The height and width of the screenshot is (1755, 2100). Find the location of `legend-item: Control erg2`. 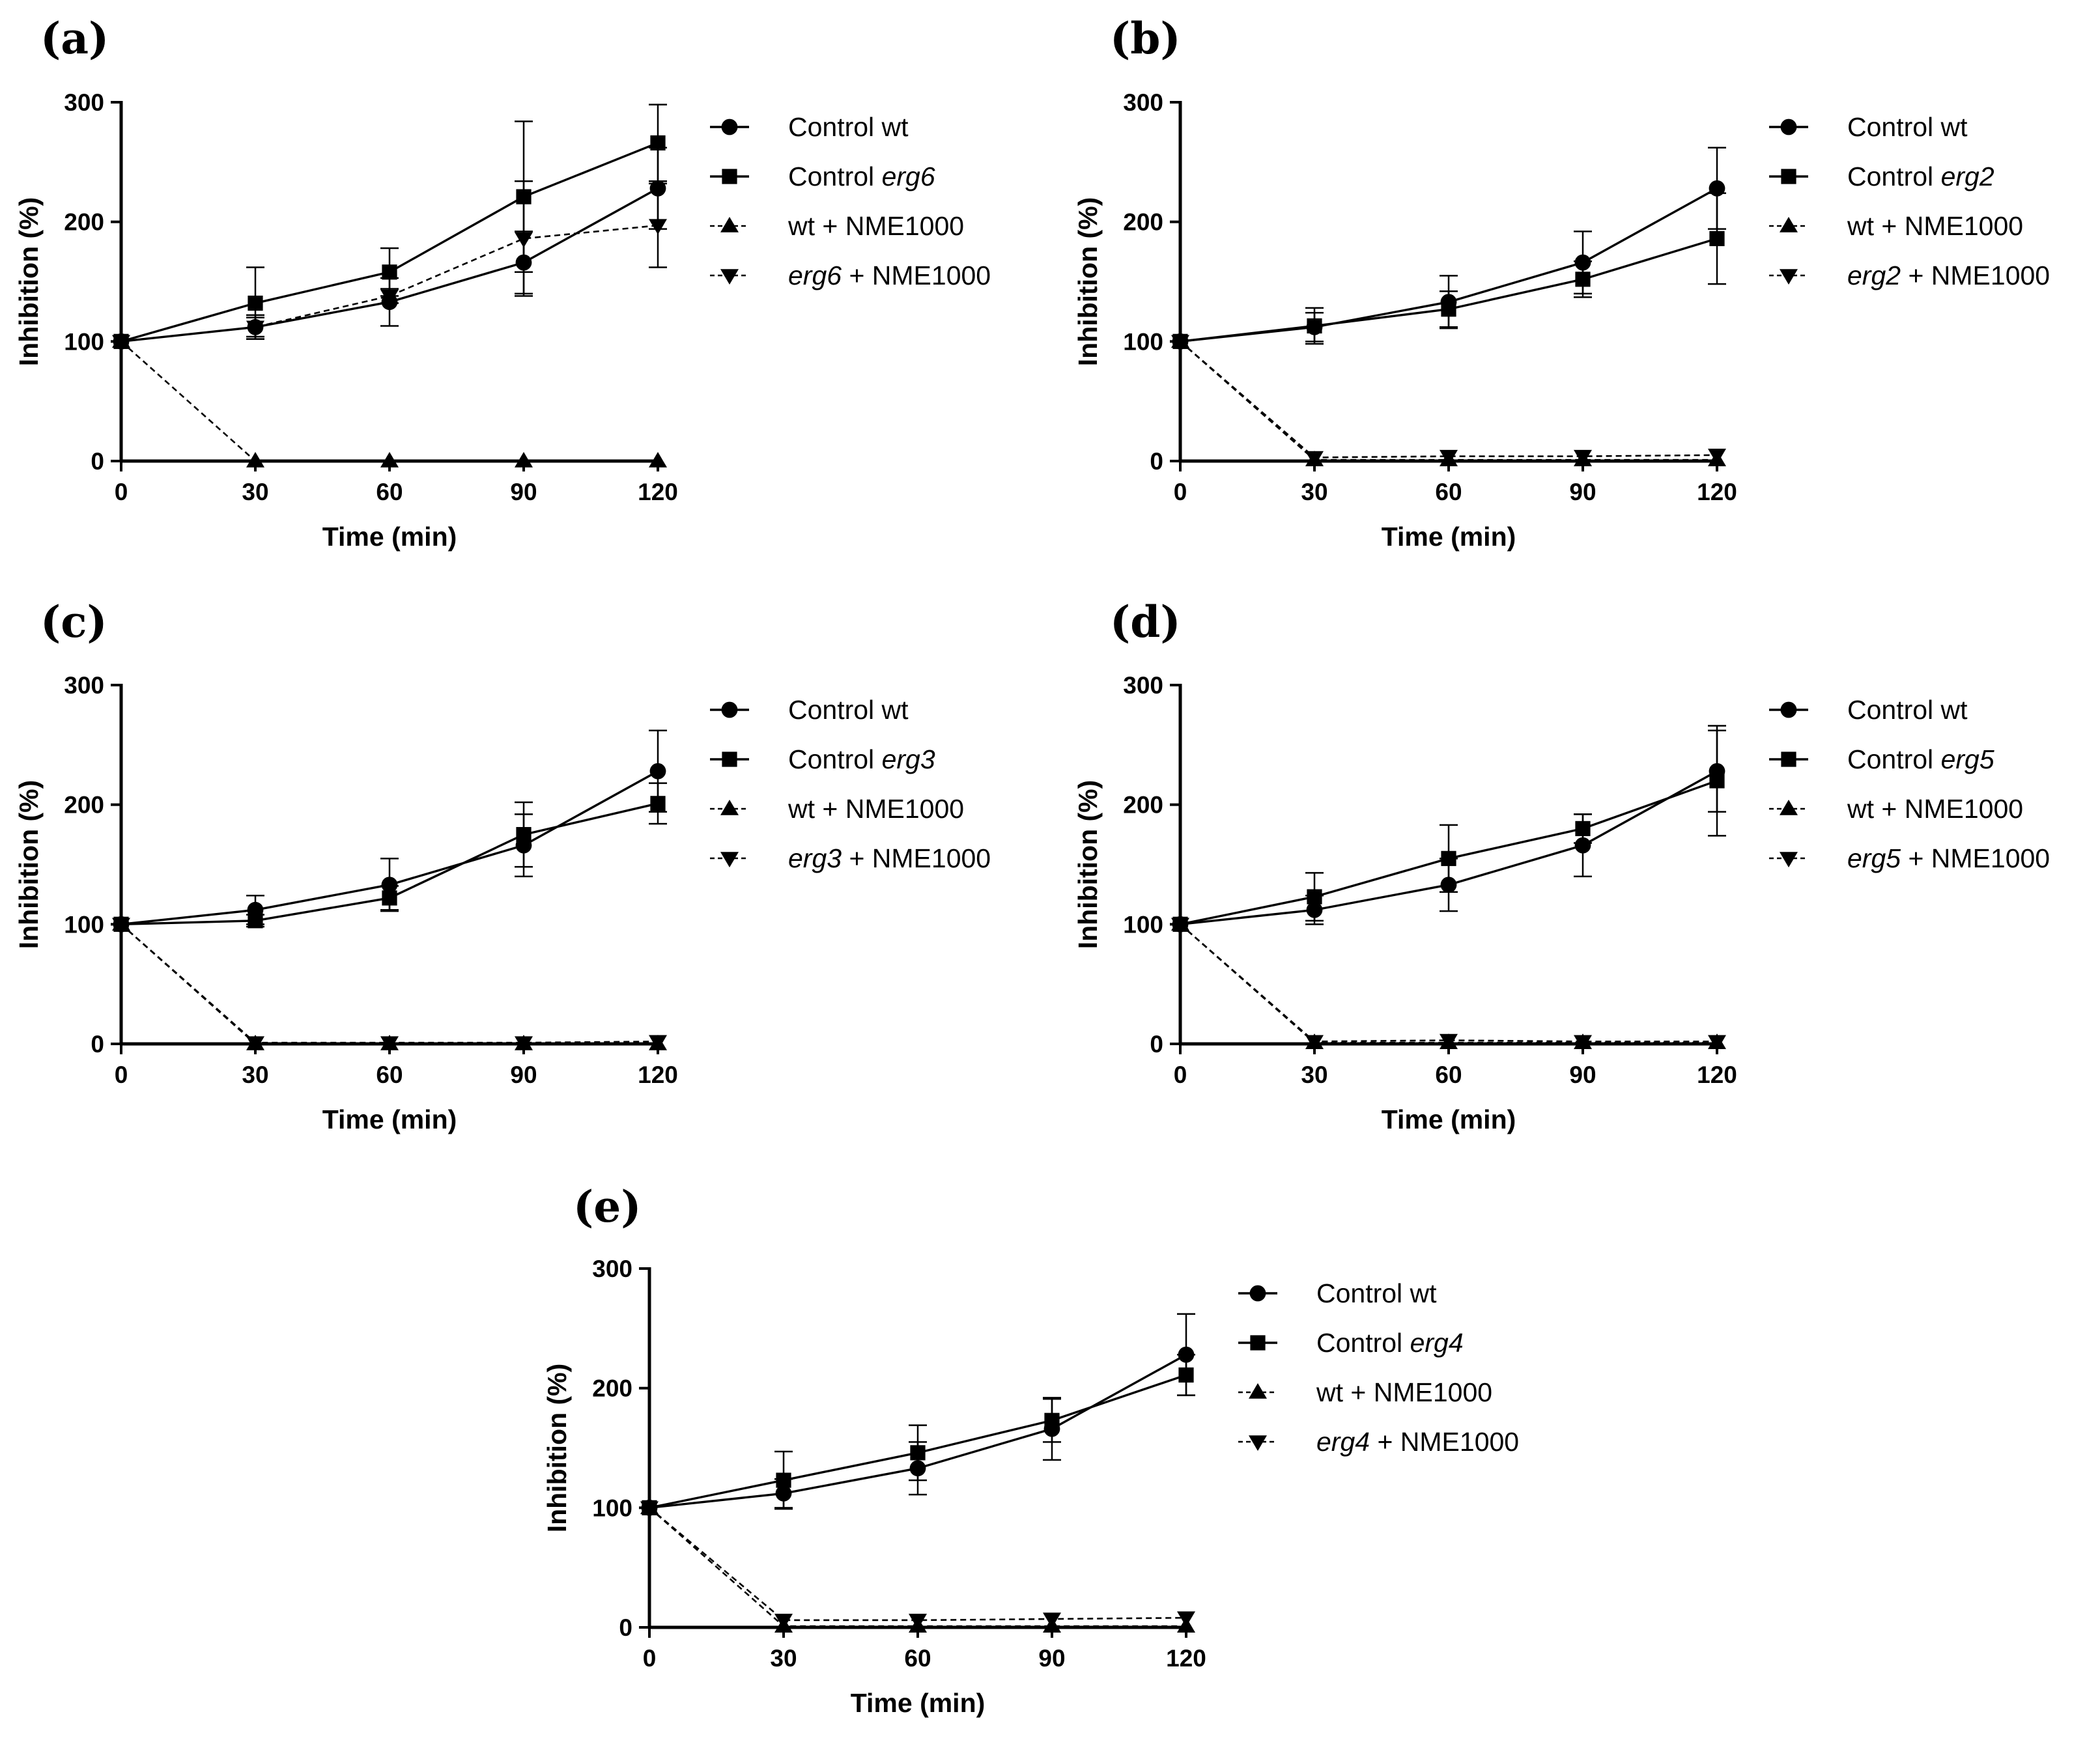

legend-item: Control erg2 is located at coordinates (1881, 176).